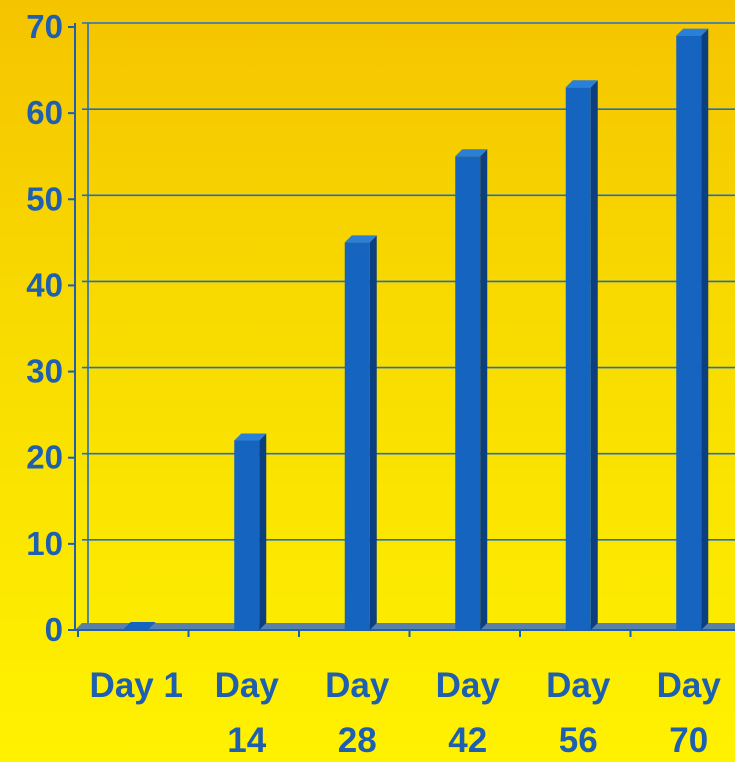  I want to click on x-tick-label-0: Day 1, so click(136, 685).